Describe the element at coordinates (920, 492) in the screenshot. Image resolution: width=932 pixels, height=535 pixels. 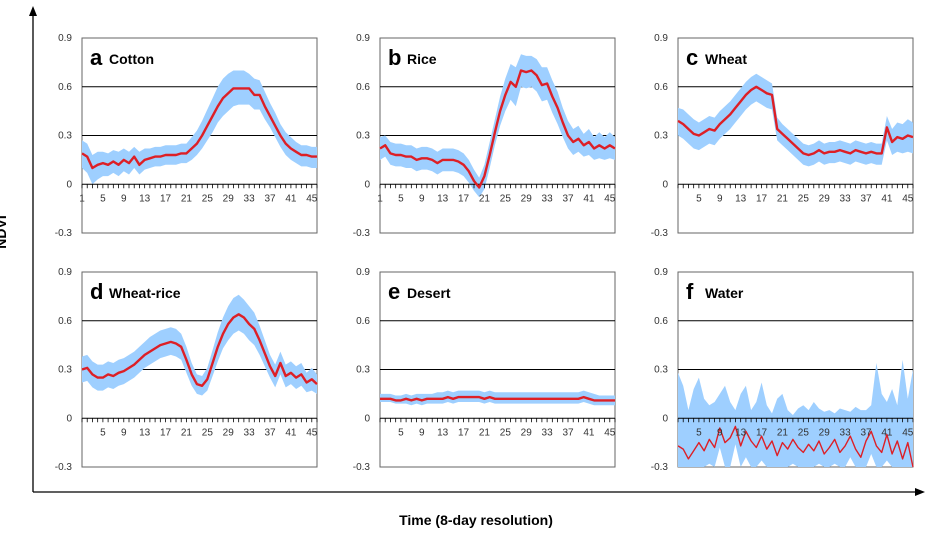
I see `x-axis-arrow-icon` at that location.